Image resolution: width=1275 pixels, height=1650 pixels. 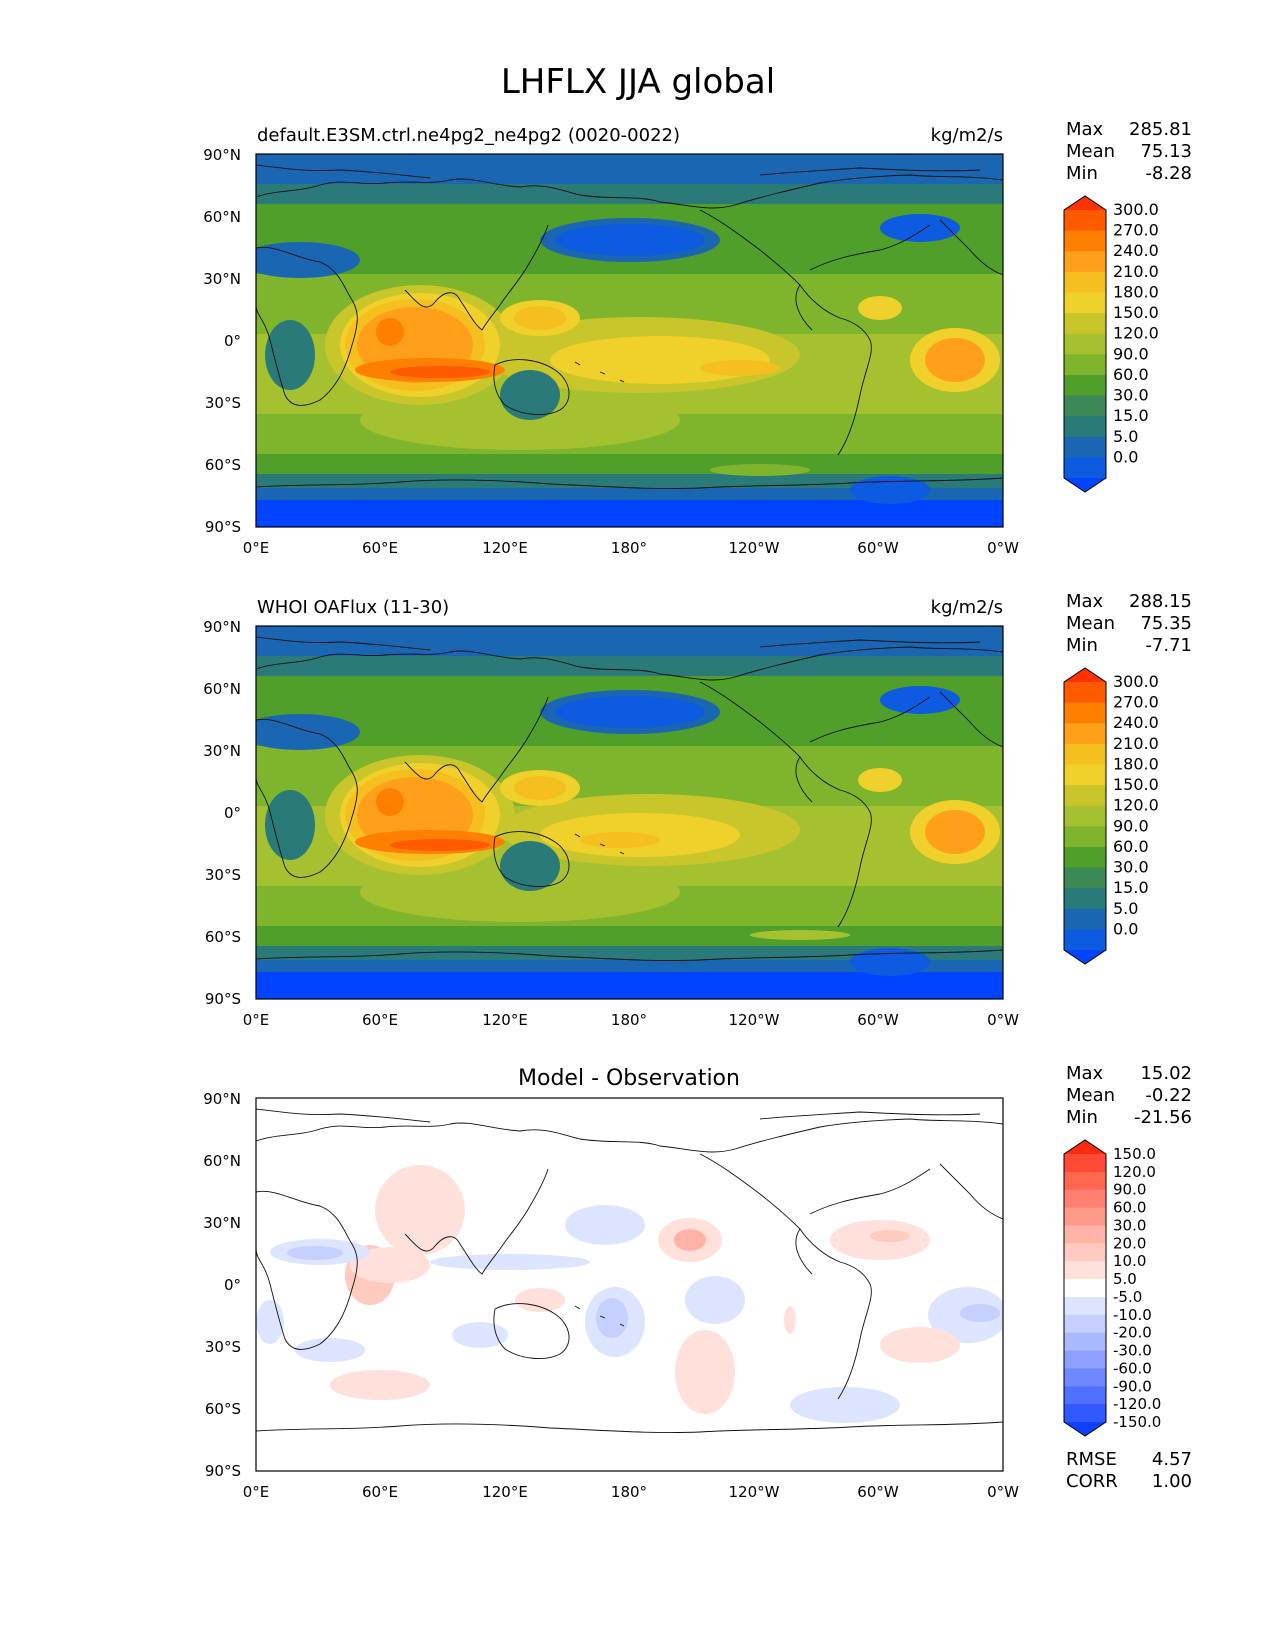 I want to click on colorbar-tick-label: 20.0, so click(x=1129, y=1243).